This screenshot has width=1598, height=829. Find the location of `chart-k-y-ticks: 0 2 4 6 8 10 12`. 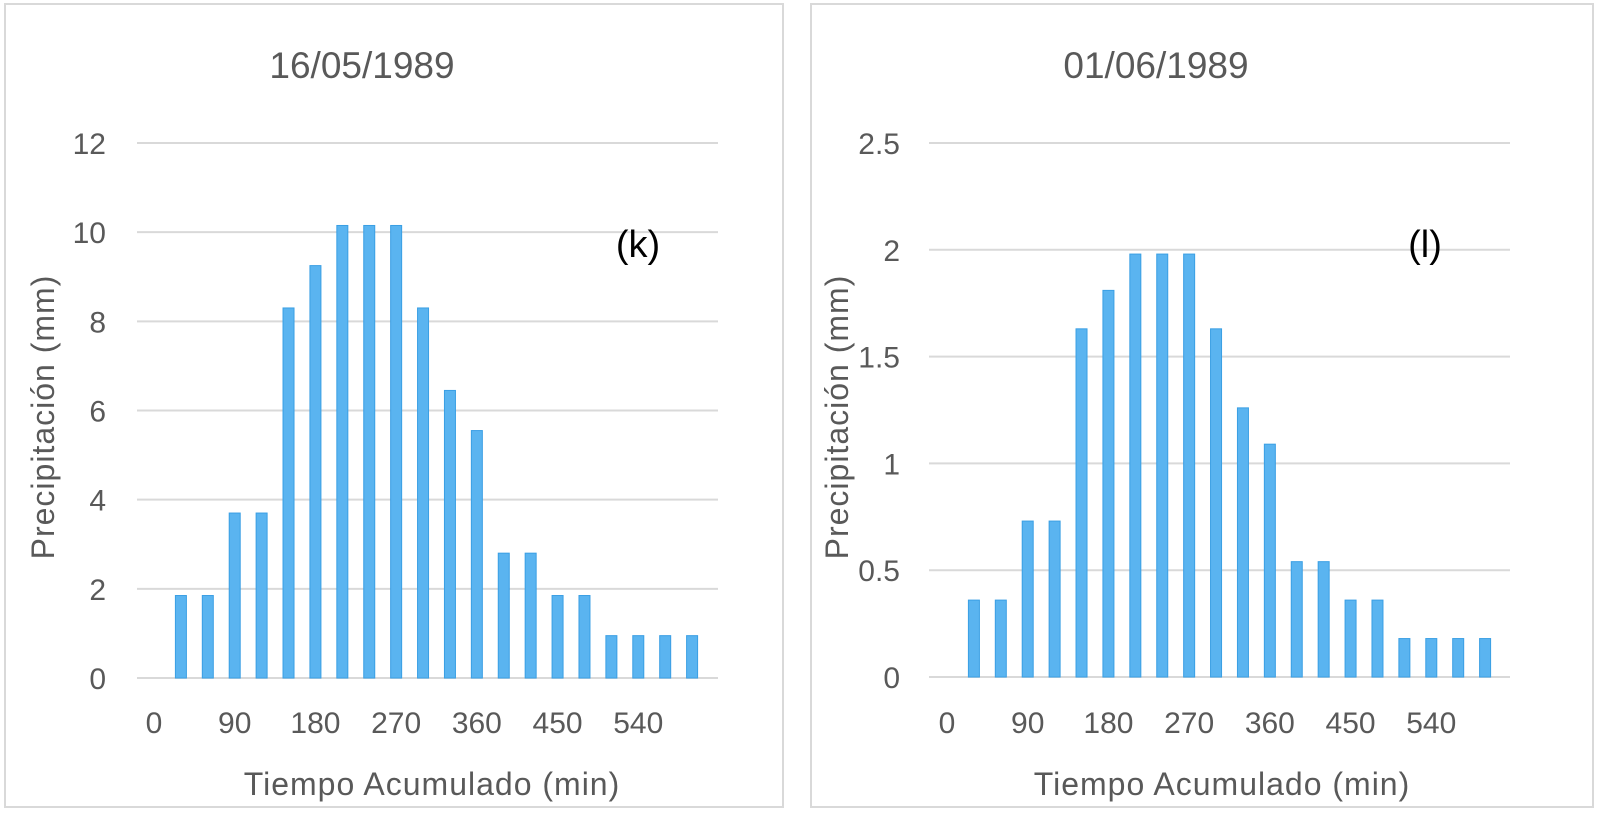

chart-k-y-ticks: 0 2 4 6 8 10 12 is located at coordinates (89, 412).